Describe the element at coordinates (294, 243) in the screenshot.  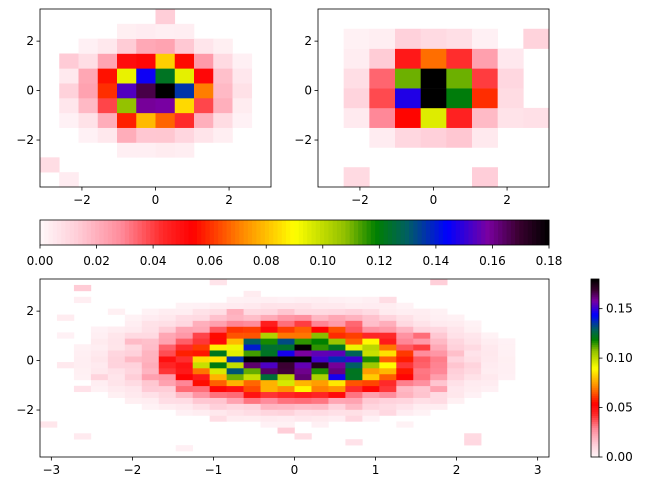
I see `colorbar-horizontal: 0.00 0.02 0.04 0.06 0.08 0.10 0.12 0.14 0.16 0.18` at that location.